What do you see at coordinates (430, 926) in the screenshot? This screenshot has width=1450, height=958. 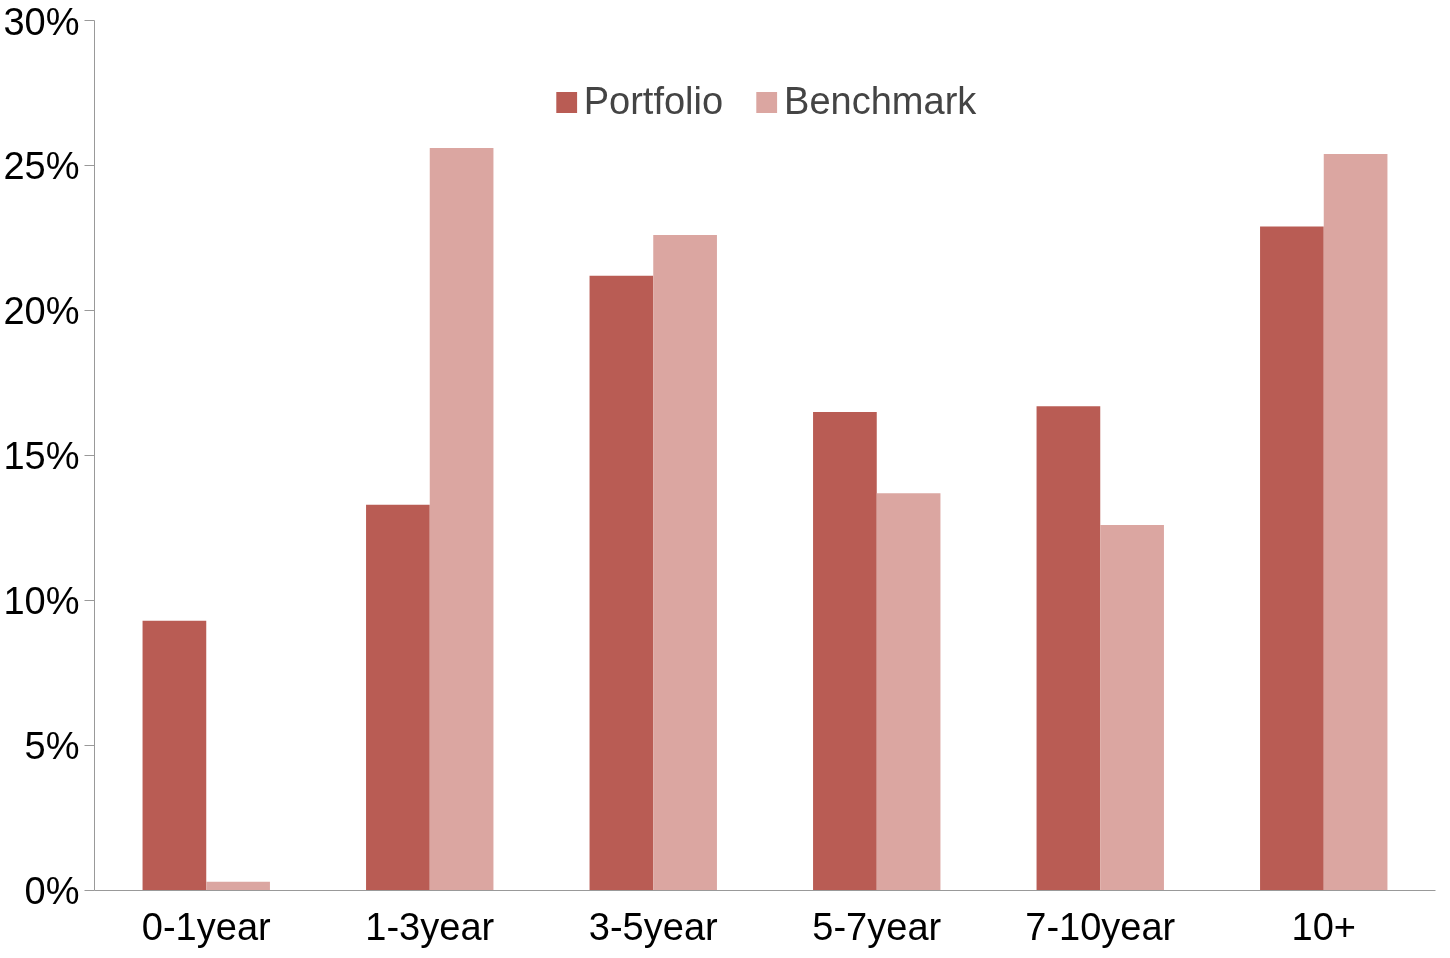 I see `x-tick-label: 1-3year` at bounding box center [430, 926].